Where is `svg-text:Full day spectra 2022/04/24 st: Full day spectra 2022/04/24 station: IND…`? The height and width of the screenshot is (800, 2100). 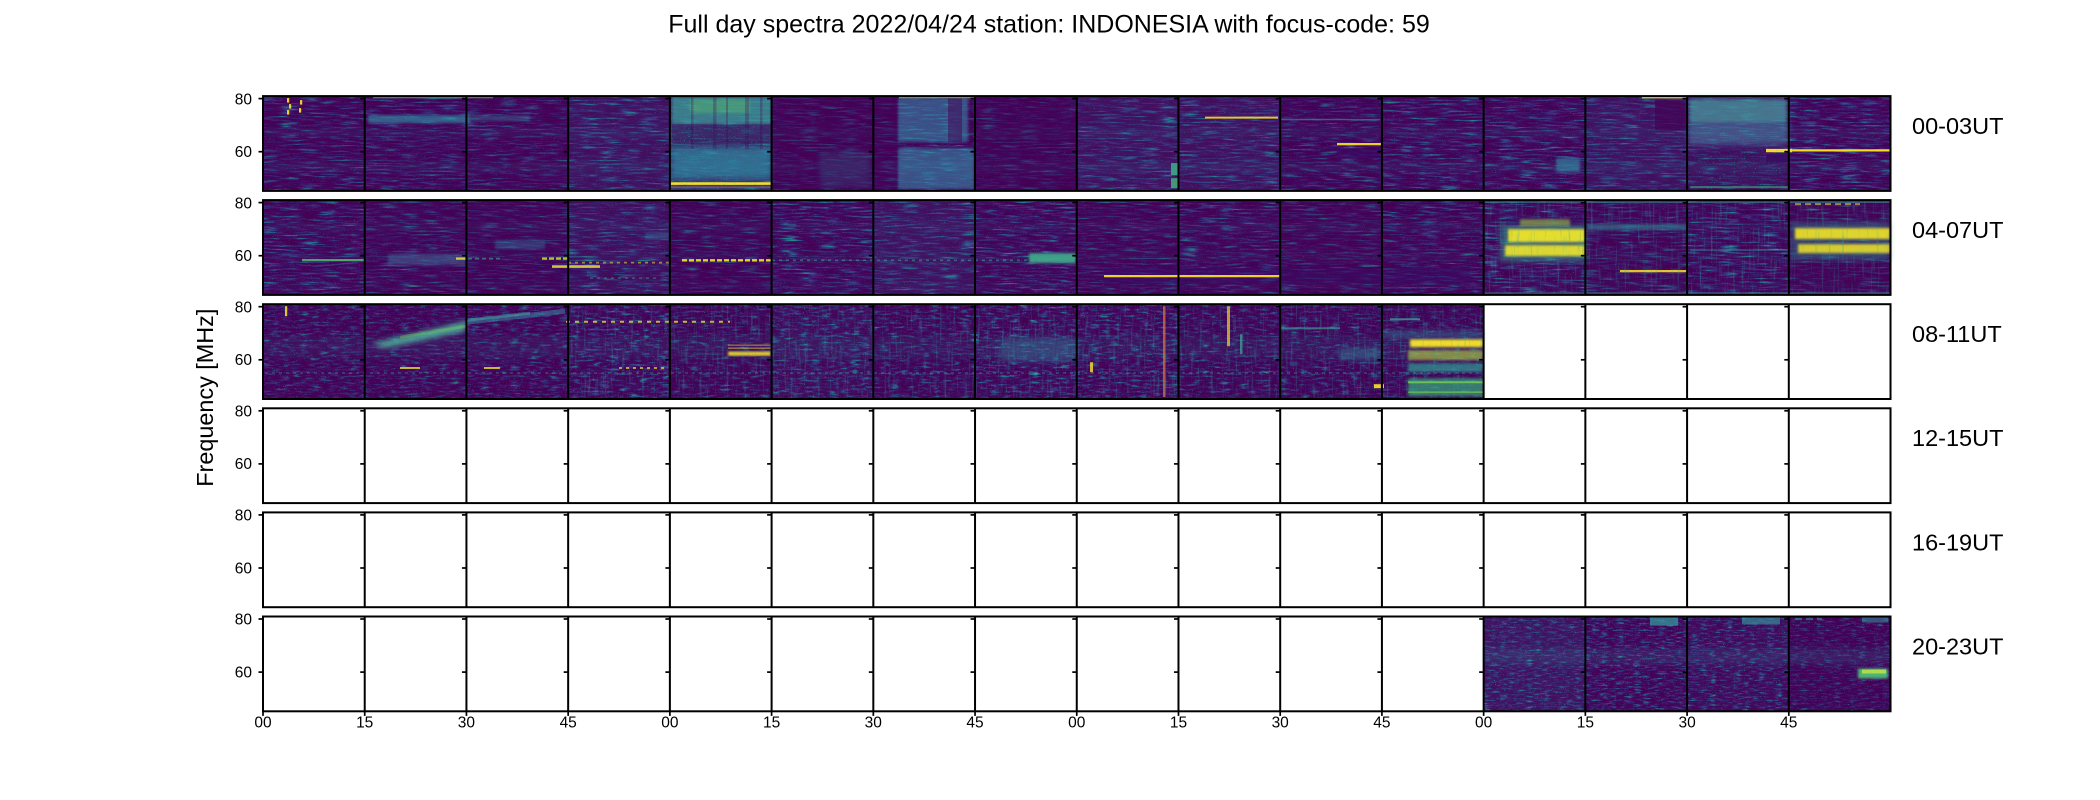
svg-text:Full day spectra 2022/04/24 st: Full day spectra 2022/04/24 station: IND… is located at coordinates (1049, 25).